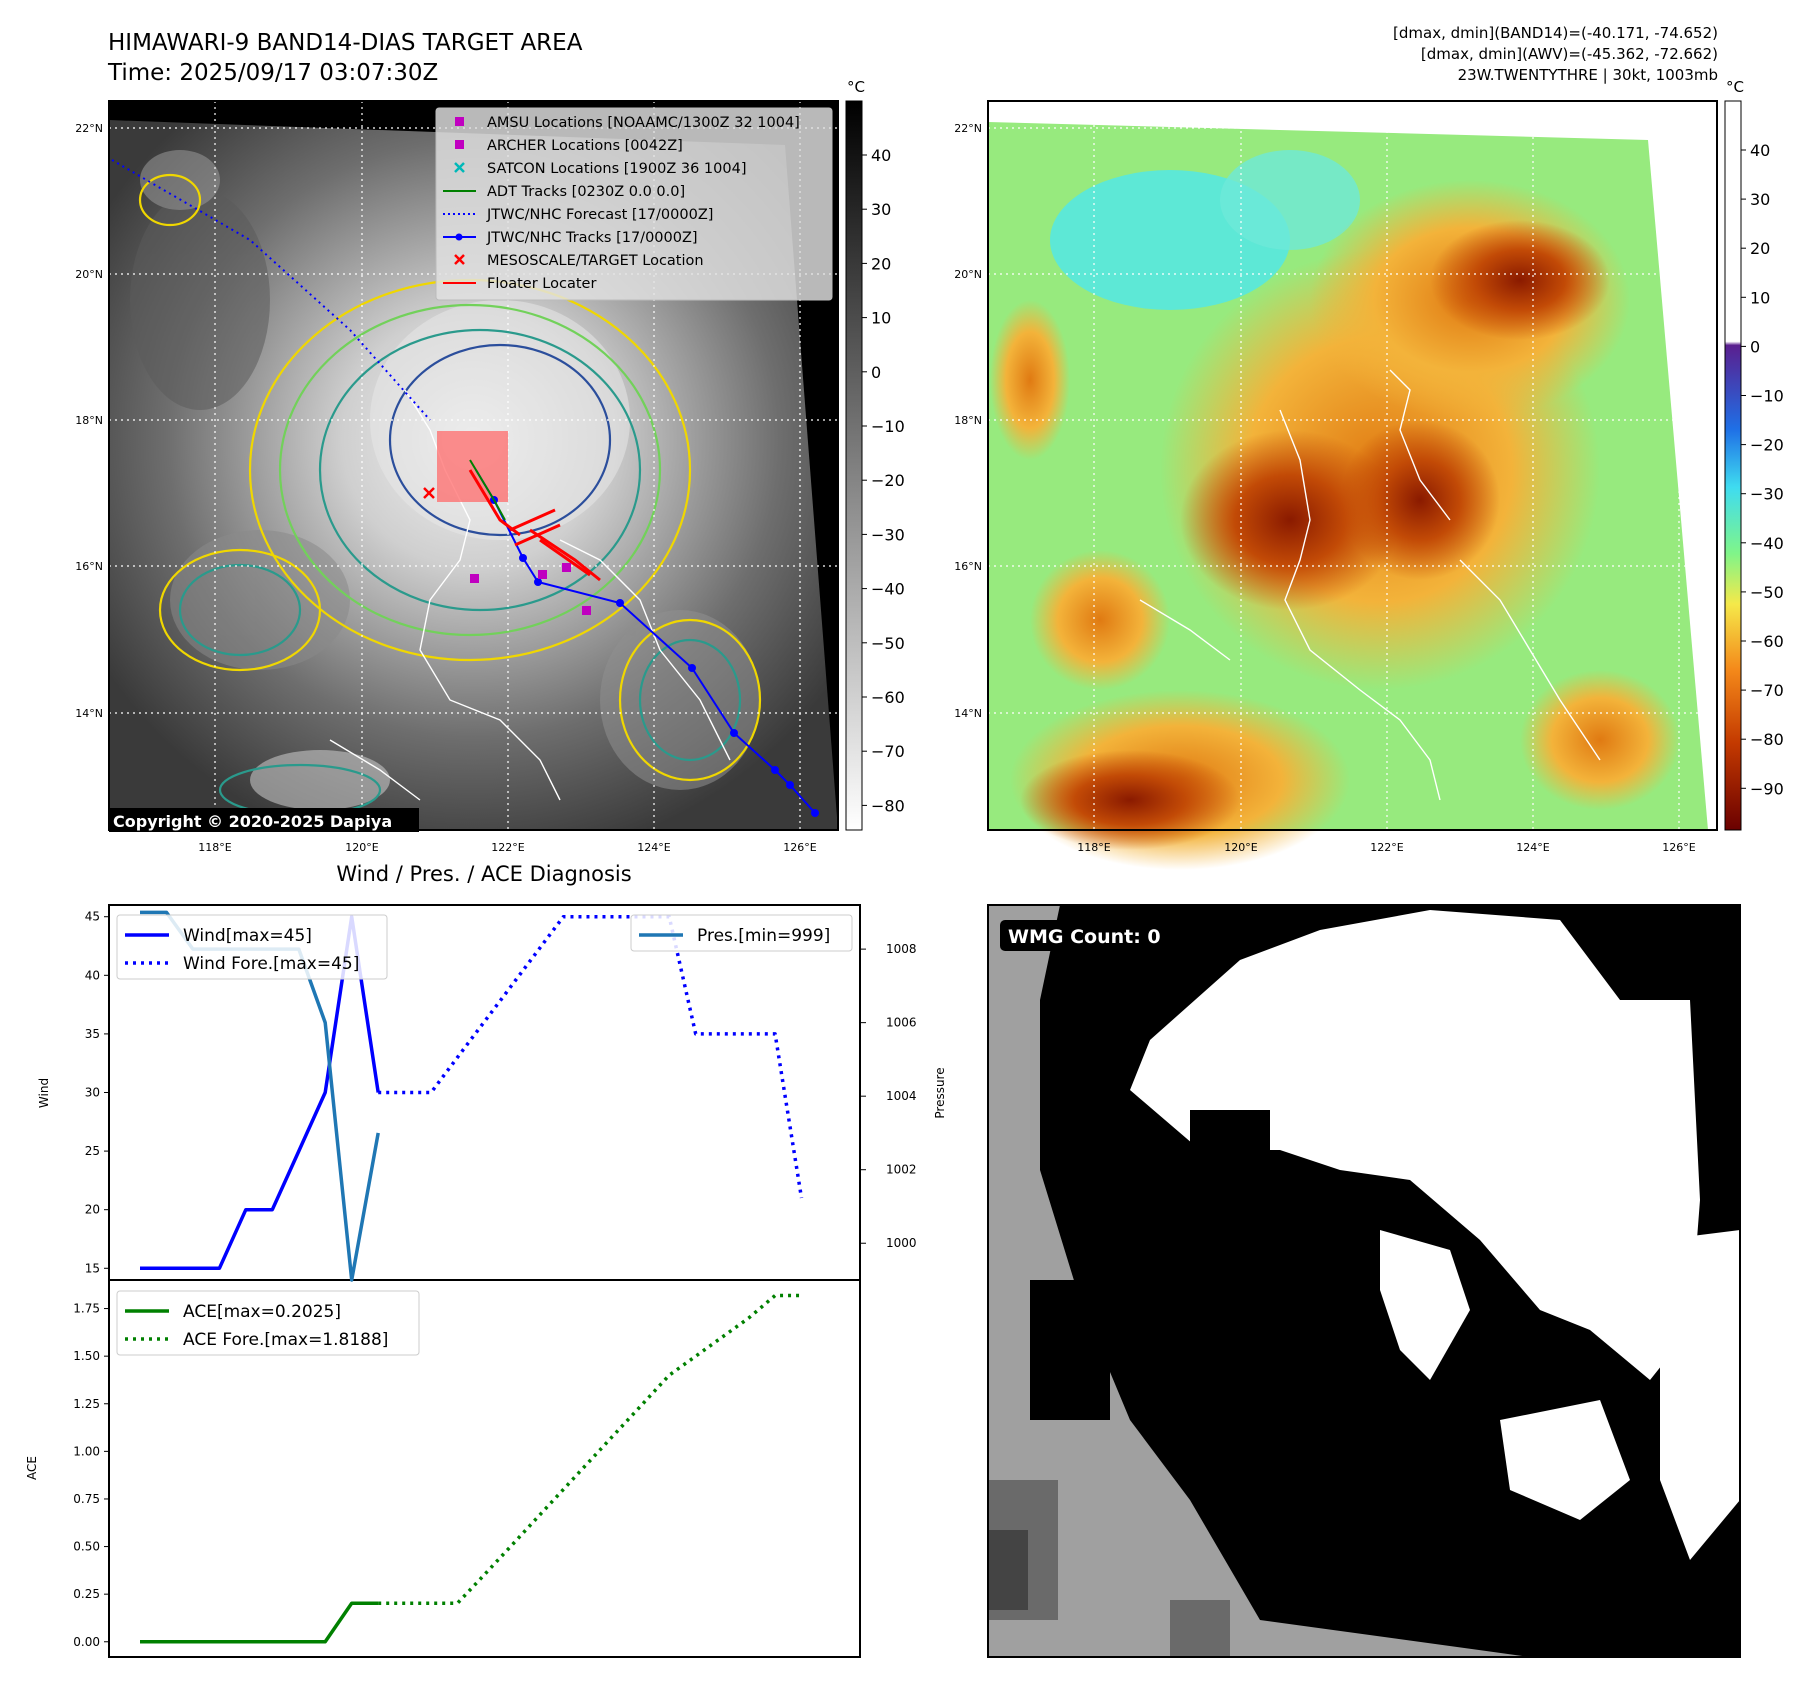  Describe the element at coordinates (44, 1093) in the screenshot. I see `wind-axis-label: Wind` at that location.